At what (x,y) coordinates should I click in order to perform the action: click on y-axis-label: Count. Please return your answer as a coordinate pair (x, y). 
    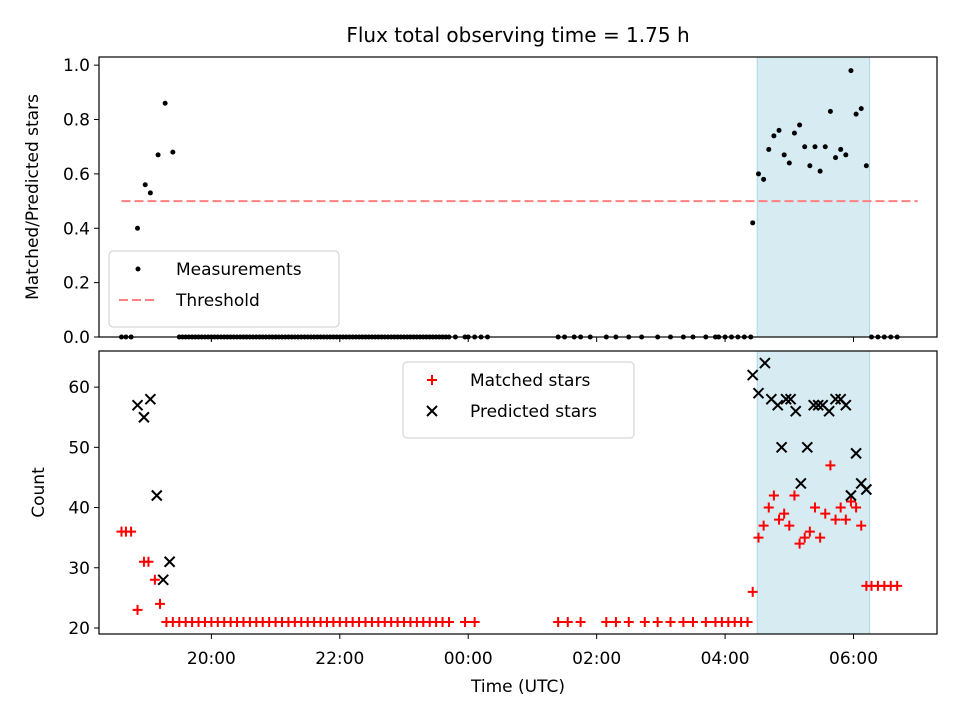
    Looking at the image, I should click on (39, 492).